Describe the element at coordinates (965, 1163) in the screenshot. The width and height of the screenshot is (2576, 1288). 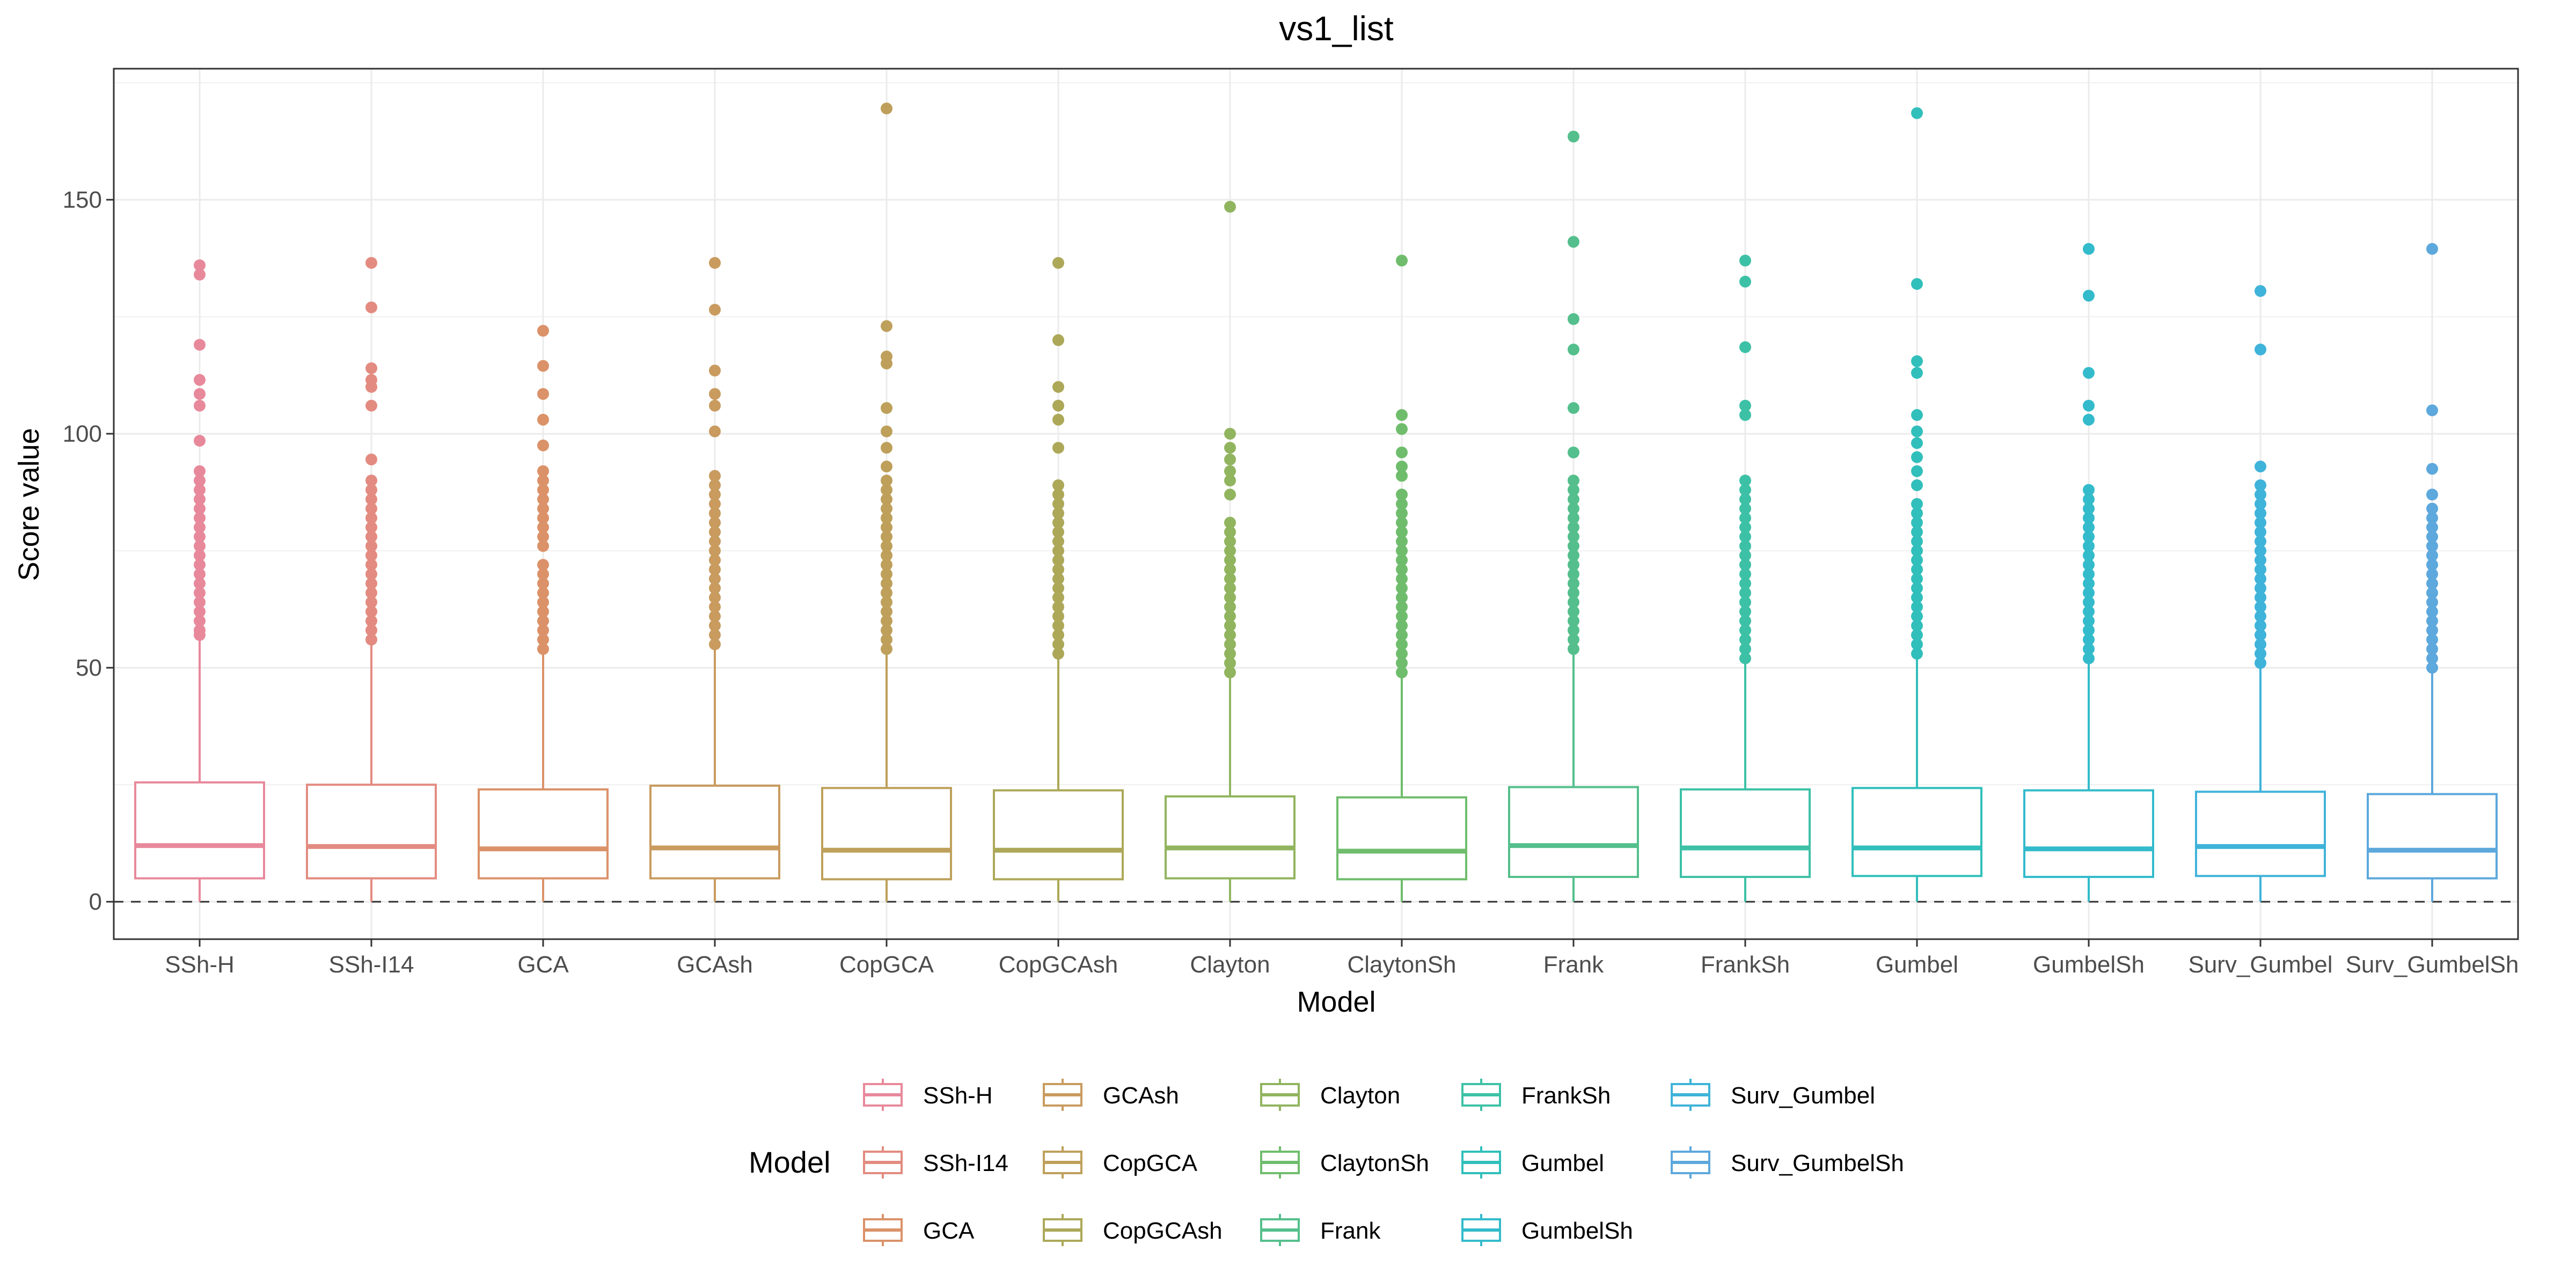
I see `legend-label: SSh-I14` at that location.